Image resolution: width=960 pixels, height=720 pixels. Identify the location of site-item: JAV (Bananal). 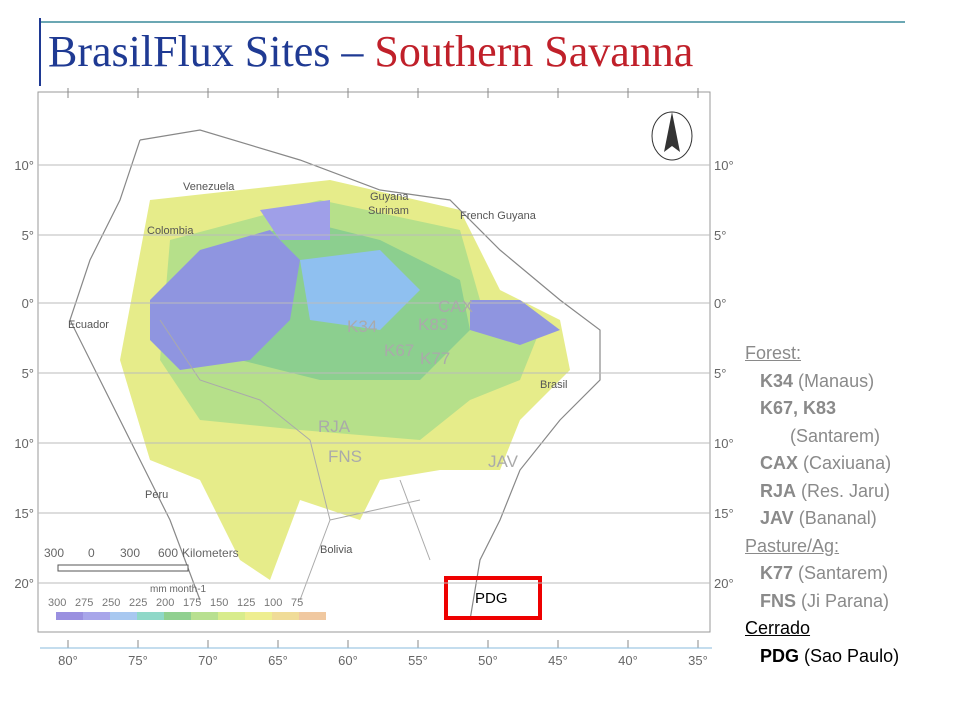
(822, 519).